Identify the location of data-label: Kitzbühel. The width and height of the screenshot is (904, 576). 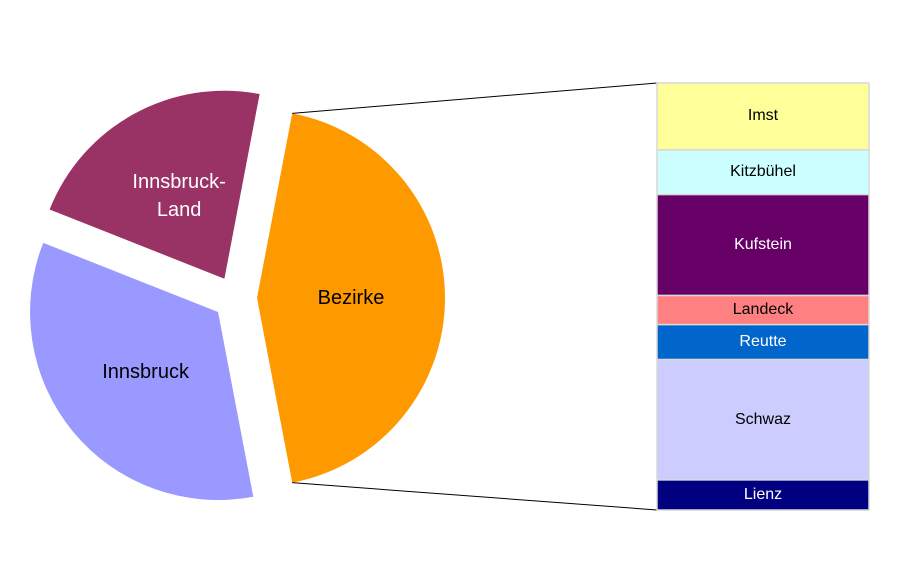
(763, 172).